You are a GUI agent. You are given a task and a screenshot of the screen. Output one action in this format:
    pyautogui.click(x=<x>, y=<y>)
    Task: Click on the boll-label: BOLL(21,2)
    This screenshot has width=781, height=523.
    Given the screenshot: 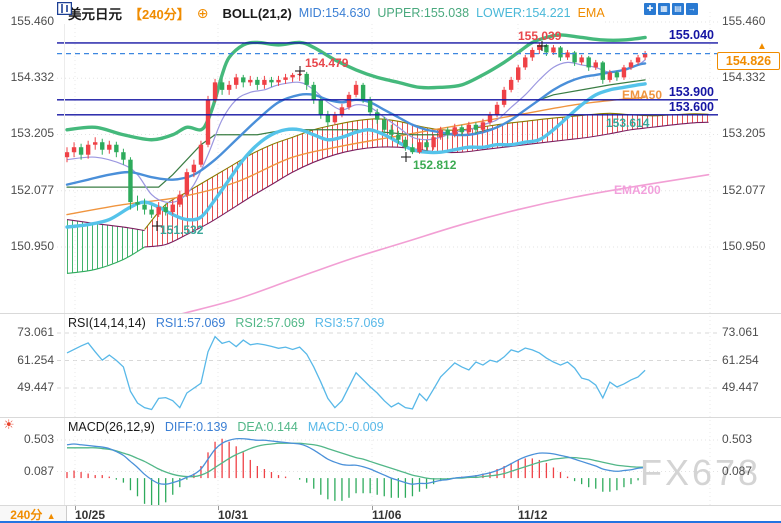 What is the action you would take?
    pyautogui.click(x=257, y=13)
    